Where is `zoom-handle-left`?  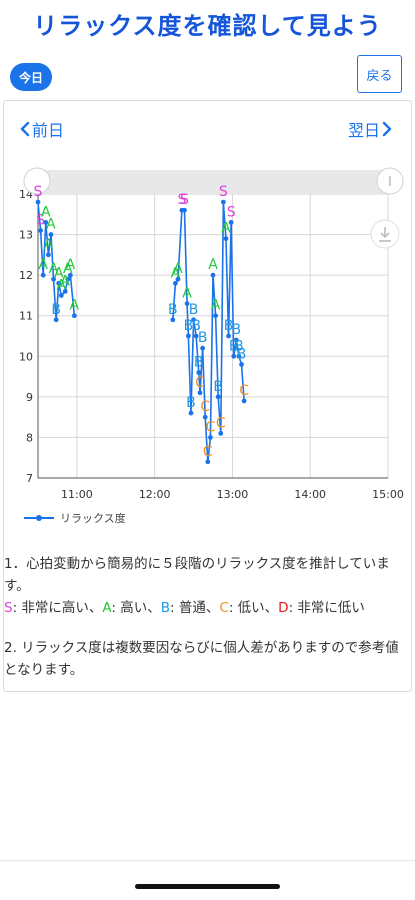
zoom-handle-left is located at coordinates (37, 181).